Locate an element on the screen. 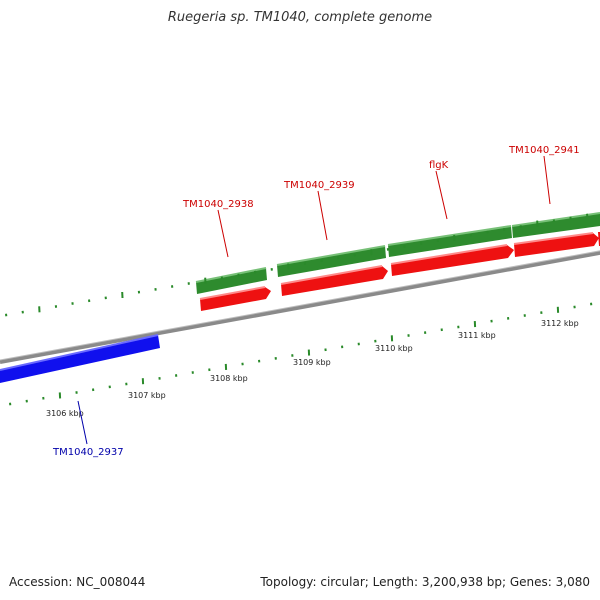 This screenshot has height=600, width=600. tick-label: 3106 kbp is located at coordinates (65, 413).